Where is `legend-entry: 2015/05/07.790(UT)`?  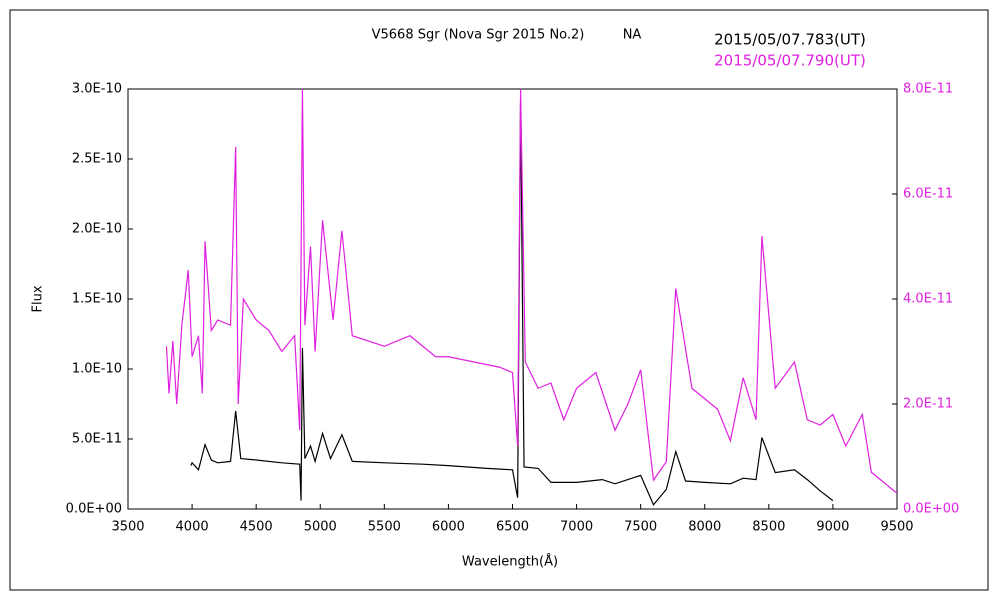
legend-entry: 2015/05/07.790(UT) is located at coordinates (790, 61).